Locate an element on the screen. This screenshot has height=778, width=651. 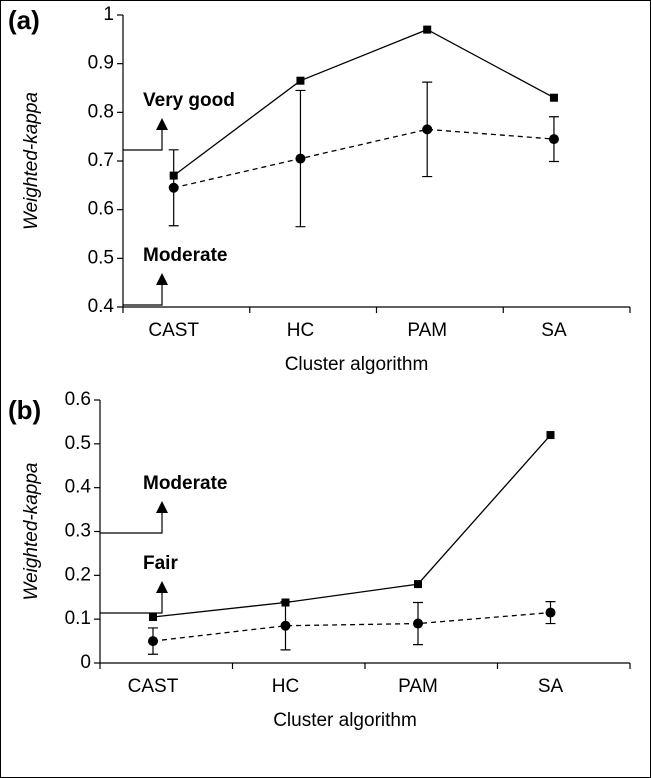
y-tick-label: 0.8 is located at coordinates (101, 111).